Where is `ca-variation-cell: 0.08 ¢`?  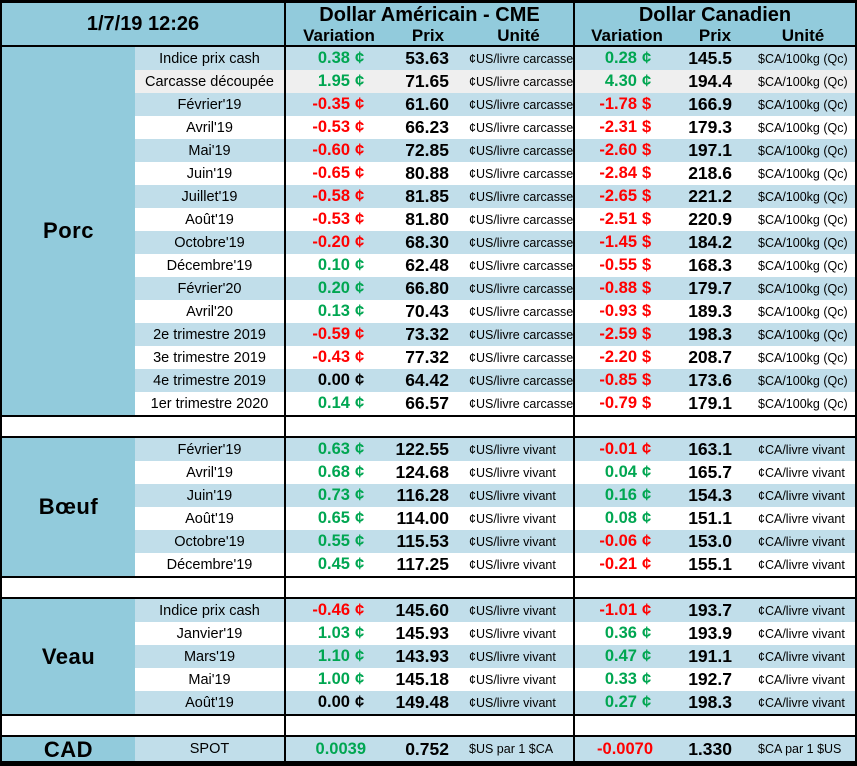
ca-variation-cell: 0.08 ¢ is located at coordinates (627, 518).